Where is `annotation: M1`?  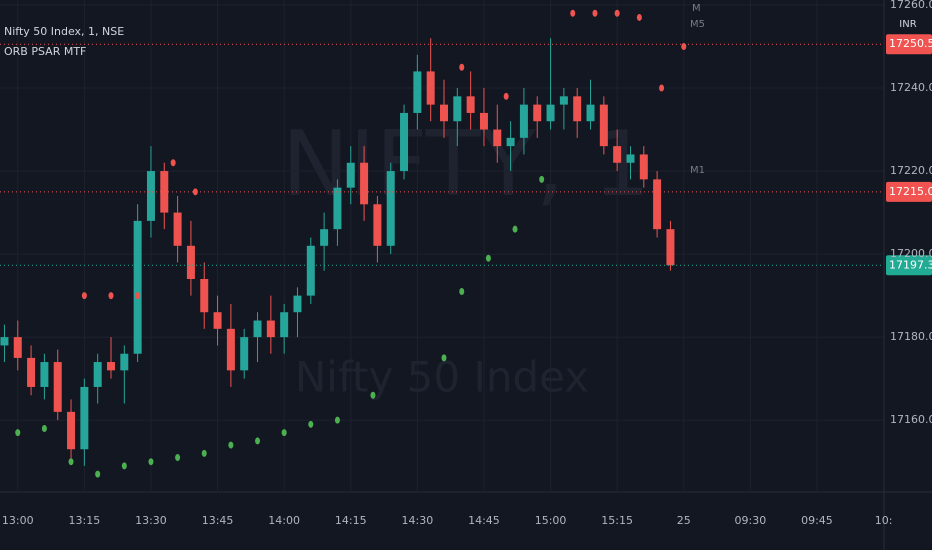 annotation: M1 is located at coordinates (697, 170).